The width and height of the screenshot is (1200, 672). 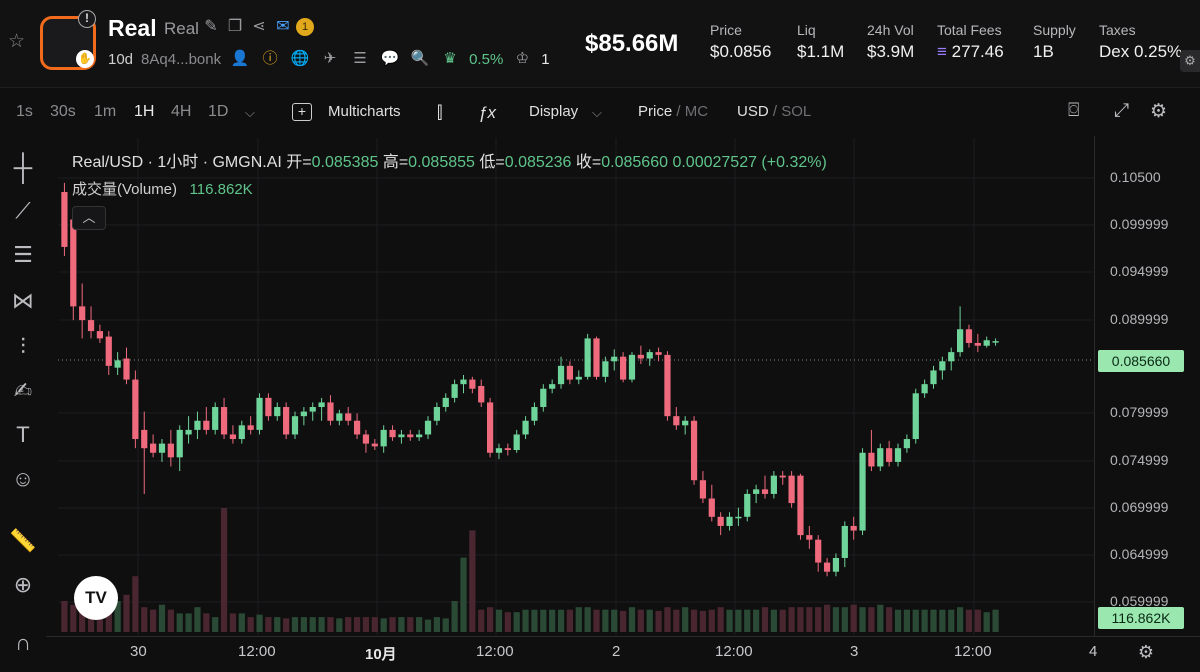 I want to click on drawing-toolbar, so click(x=23, y=404).